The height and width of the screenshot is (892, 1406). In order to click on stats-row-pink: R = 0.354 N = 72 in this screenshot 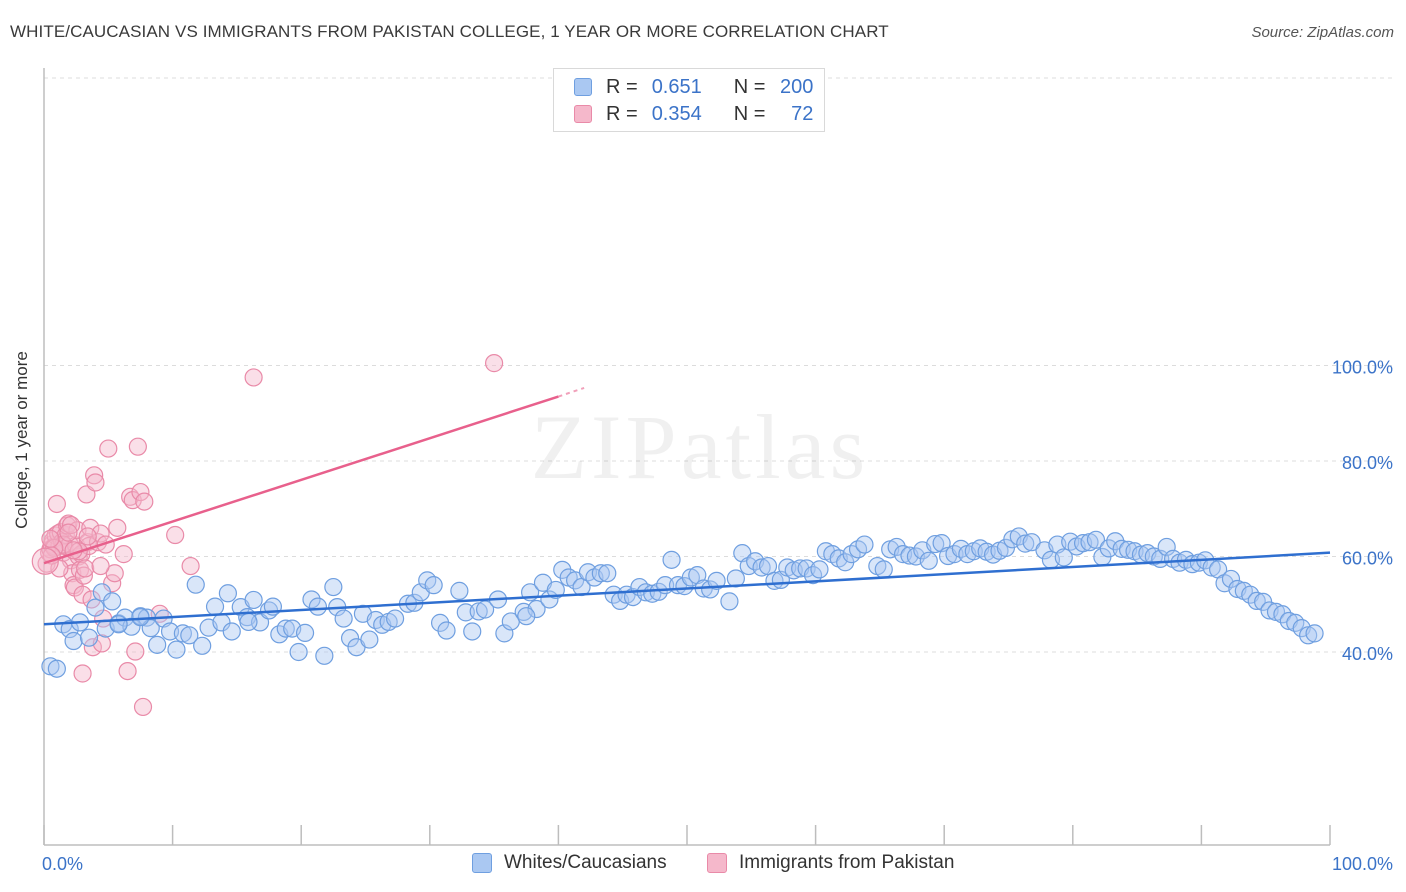, I will do `click(693, 114)`.